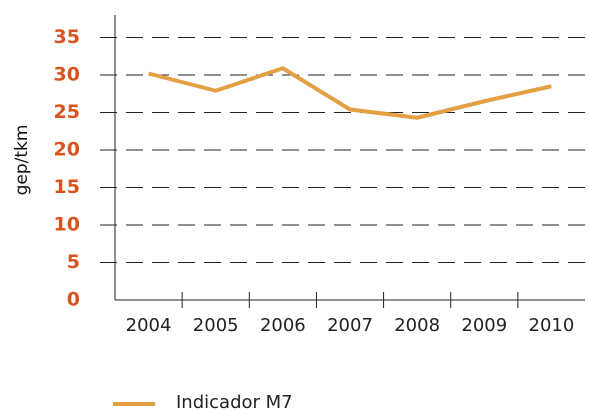  I want to click on x-tick-label: 2010, so click(552, 325).